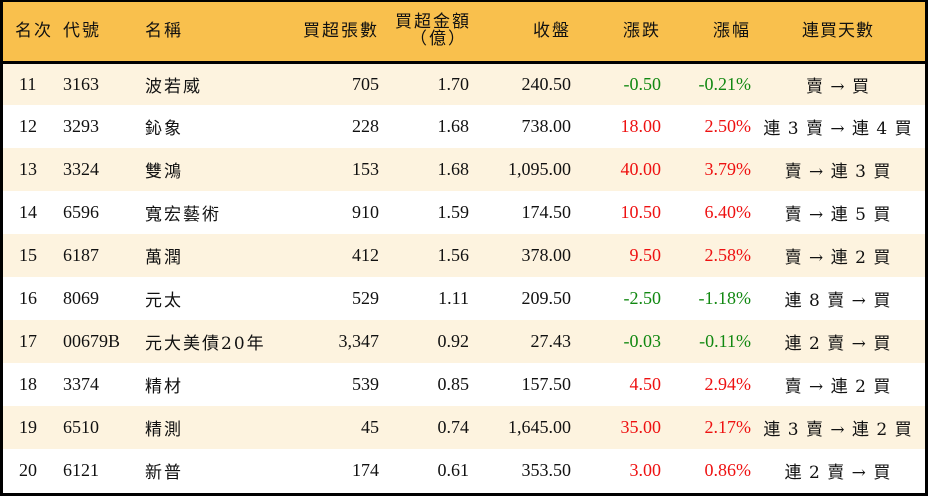 The image size is (928, 496). I want to click on header-change-pct: 漲幅, so click(706, 33).